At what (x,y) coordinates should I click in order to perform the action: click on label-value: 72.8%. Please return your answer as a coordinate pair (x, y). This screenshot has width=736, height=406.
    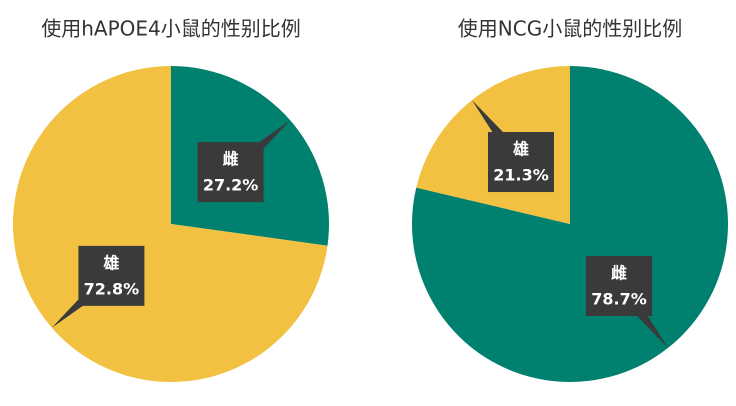
    Looking at the image, I should click on (112, 288).